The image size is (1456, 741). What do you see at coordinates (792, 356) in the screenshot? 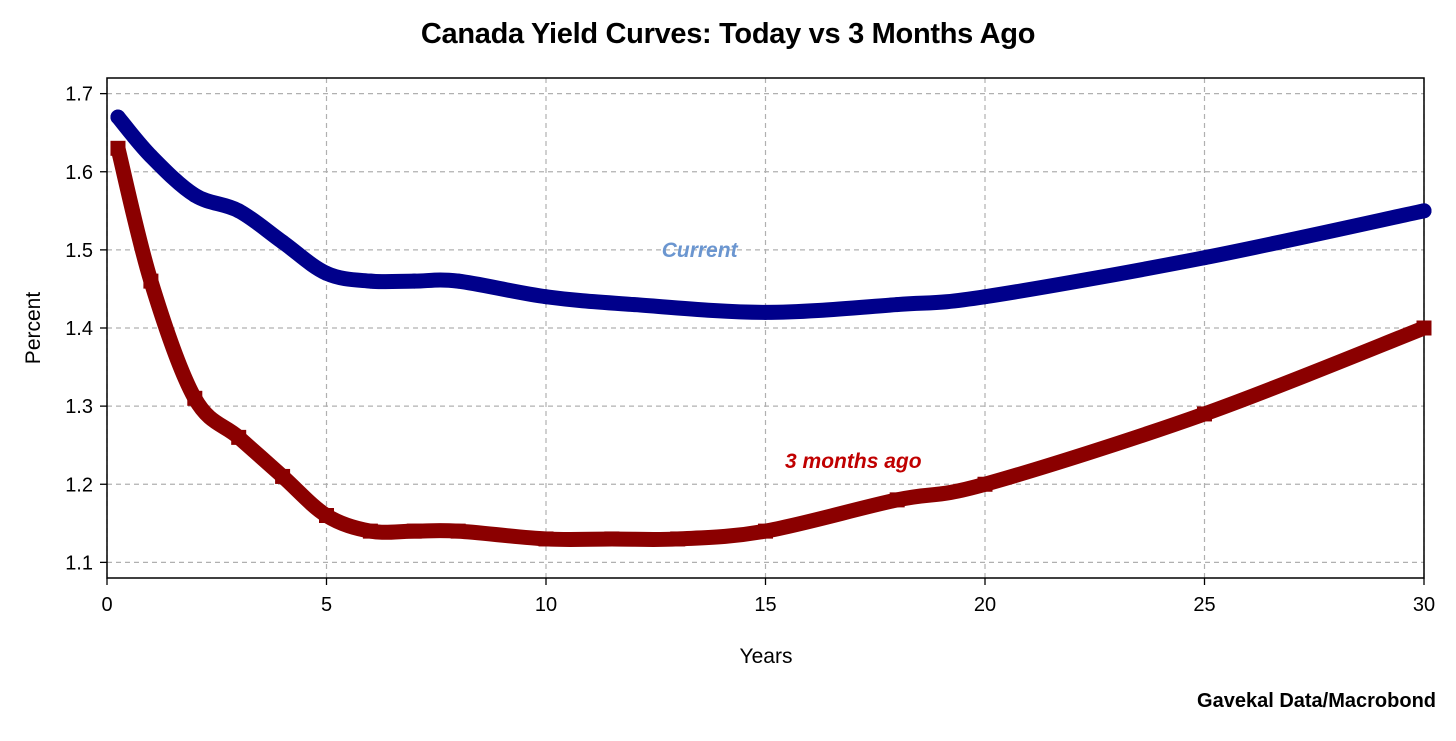
I see `annotation-layer: Current 3 months ago` at bounding box center [792, 356].